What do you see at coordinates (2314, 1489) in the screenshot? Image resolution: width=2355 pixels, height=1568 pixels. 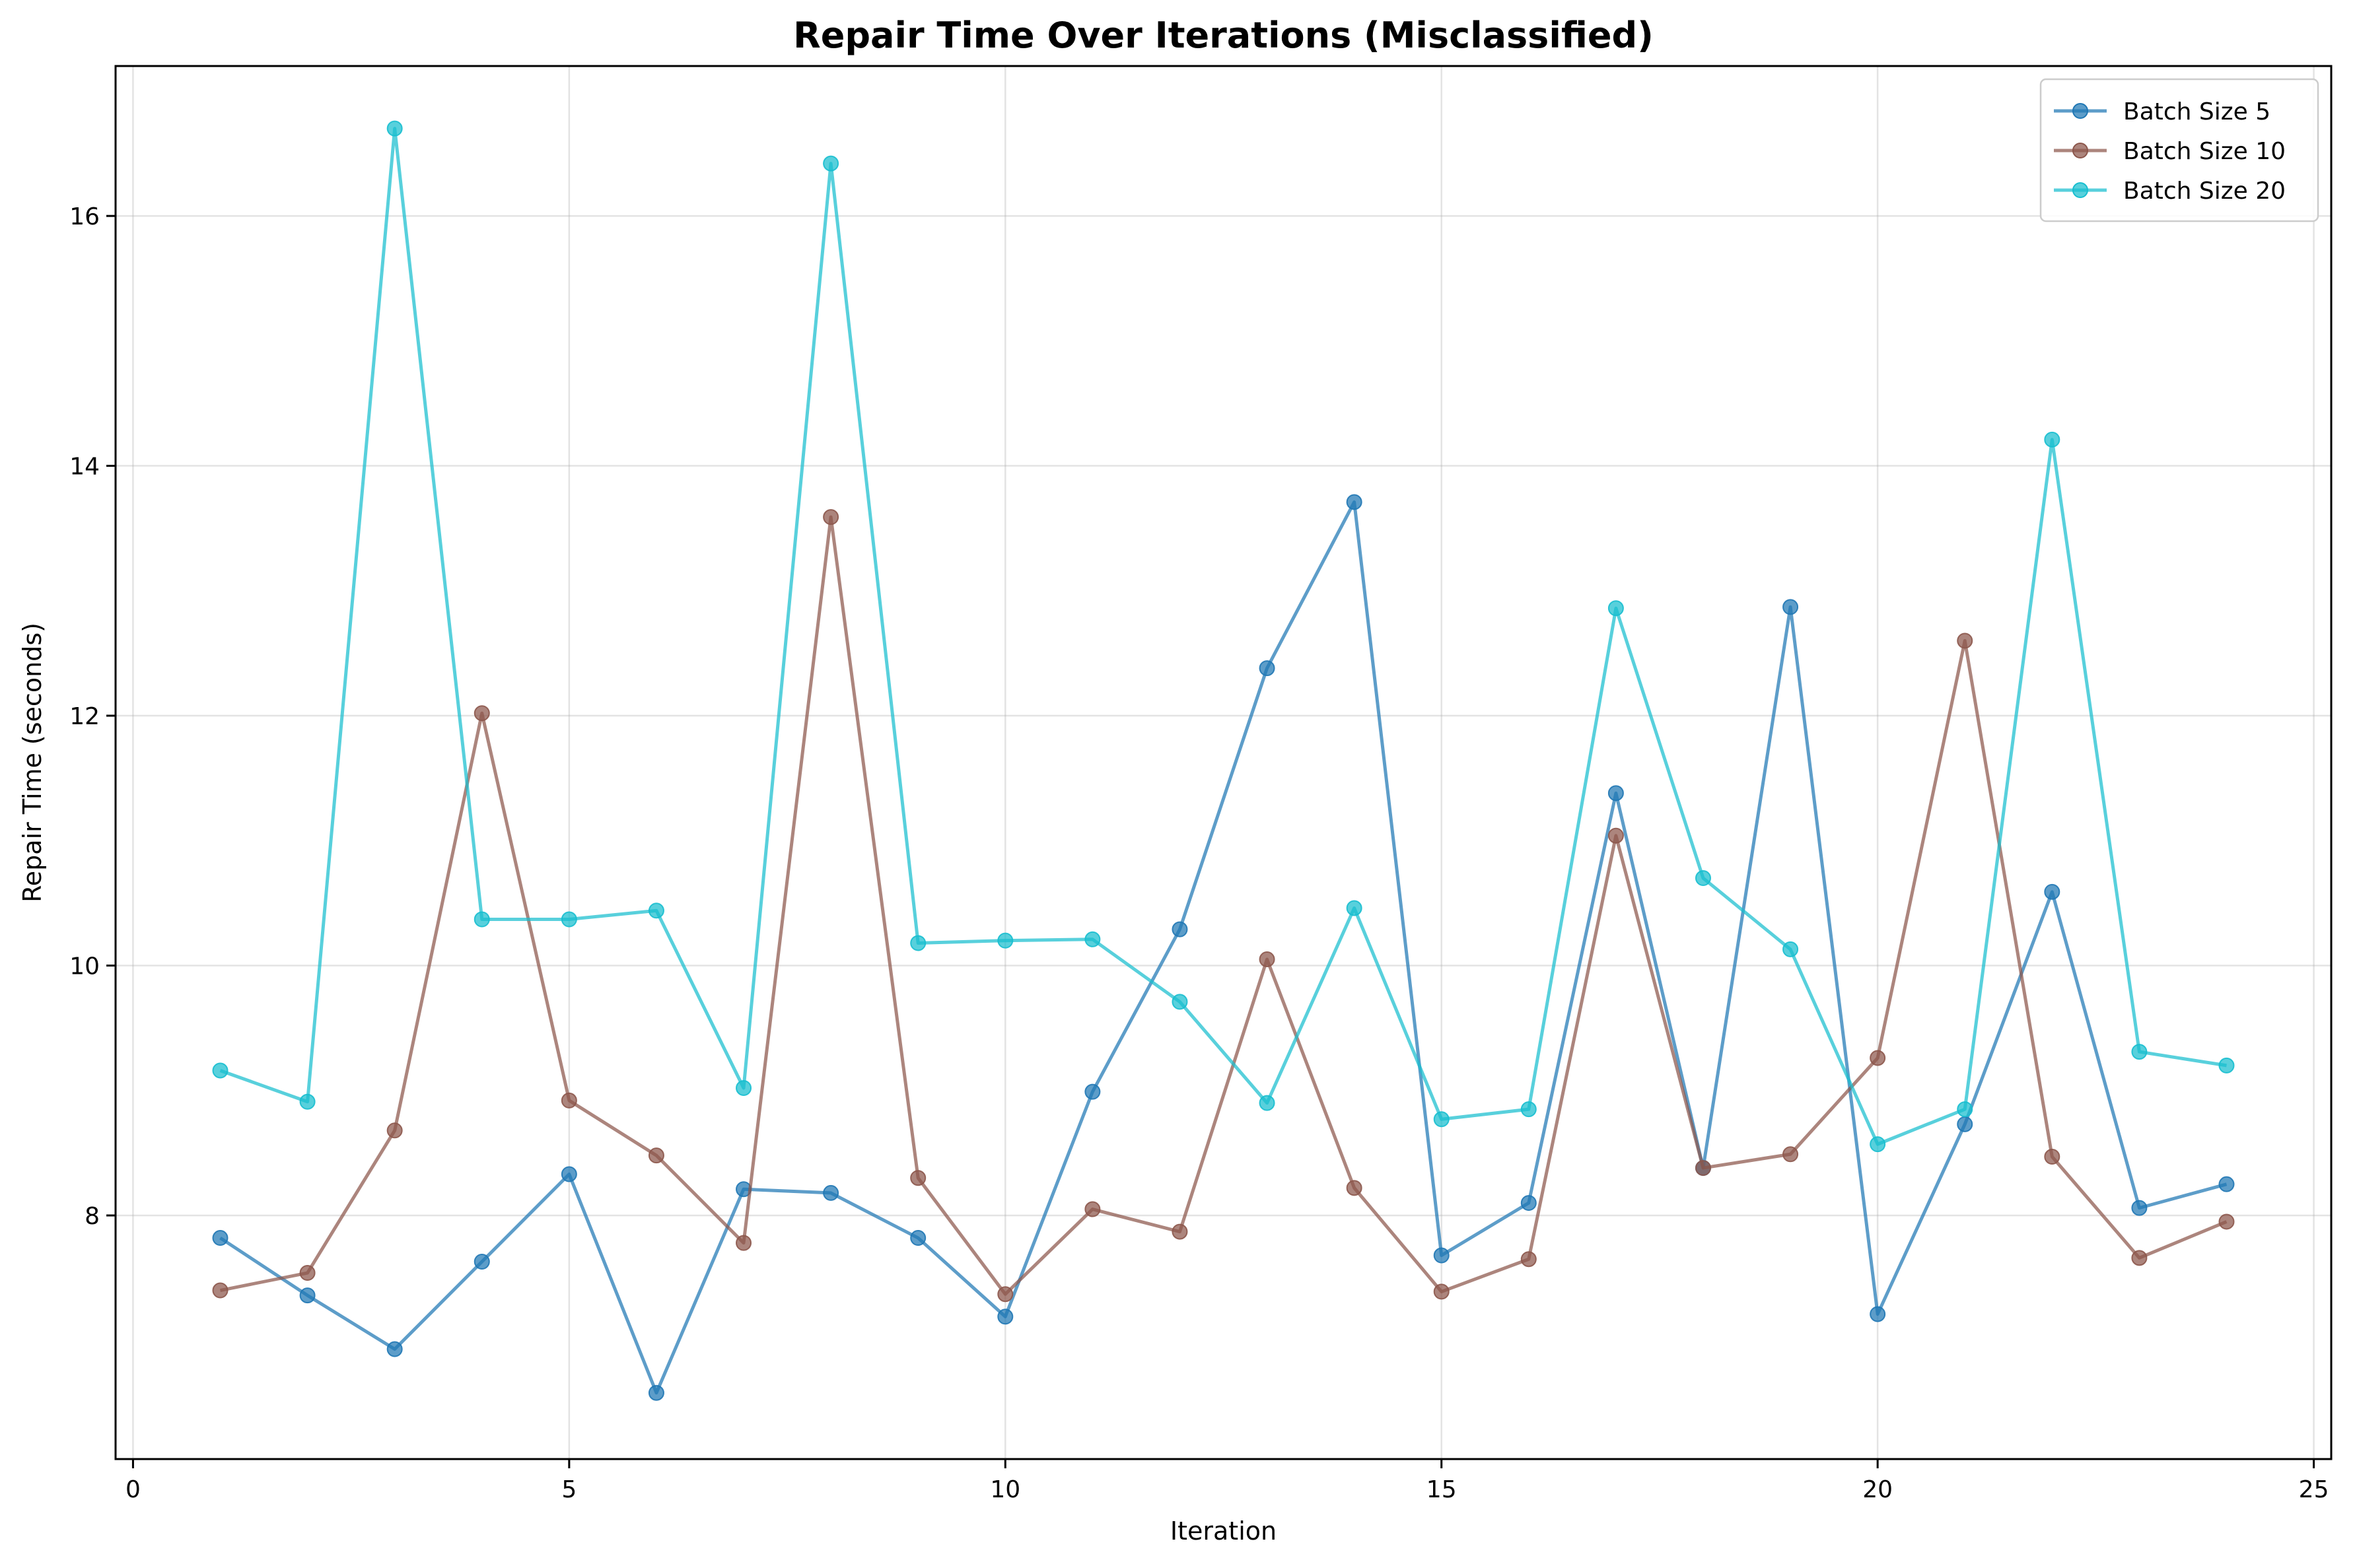 I see `x-tick-label: 25` at bounding box center [2314, 1489].